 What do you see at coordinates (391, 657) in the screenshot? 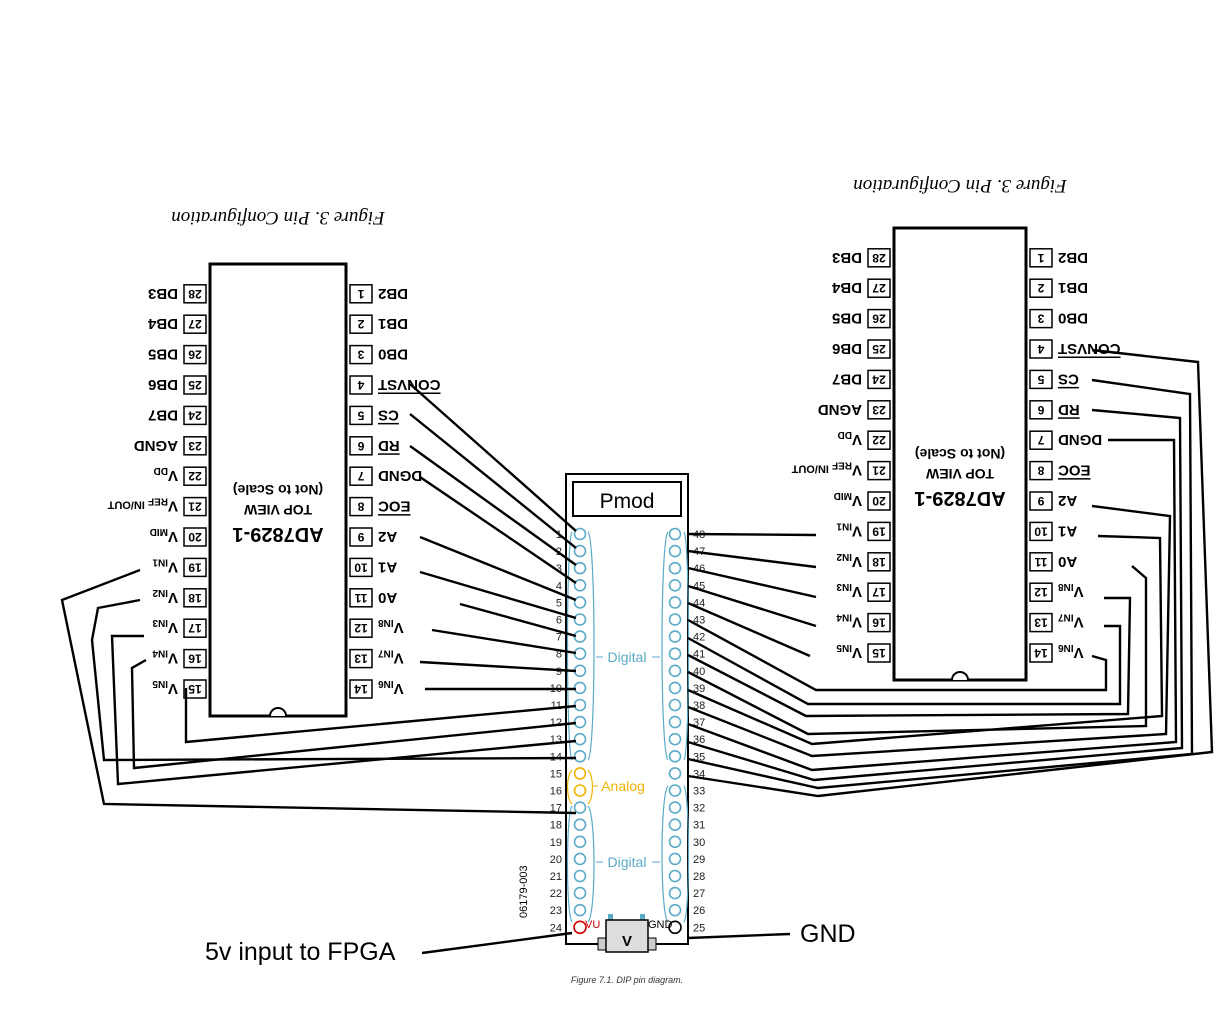
I see `pin-signal: VIN7` at bounding box center [391, 657].